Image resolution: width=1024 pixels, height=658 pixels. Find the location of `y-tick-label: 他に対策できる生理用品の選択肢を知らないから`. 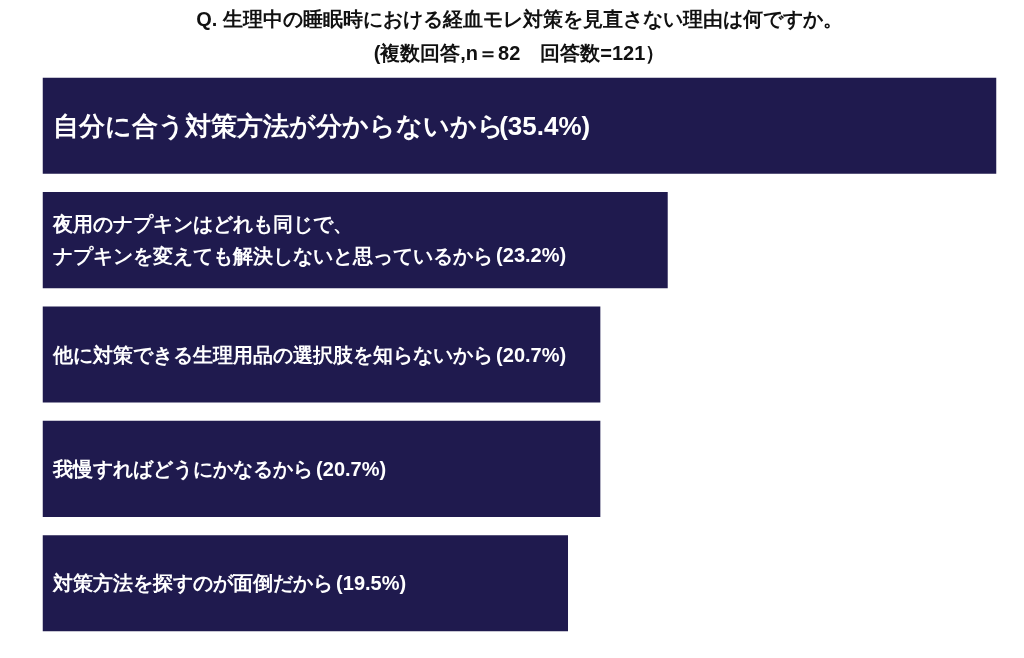

y-tick-label: 他に対策できる生理用品の選択肢を知らないから is located at coordinates (272, 354).